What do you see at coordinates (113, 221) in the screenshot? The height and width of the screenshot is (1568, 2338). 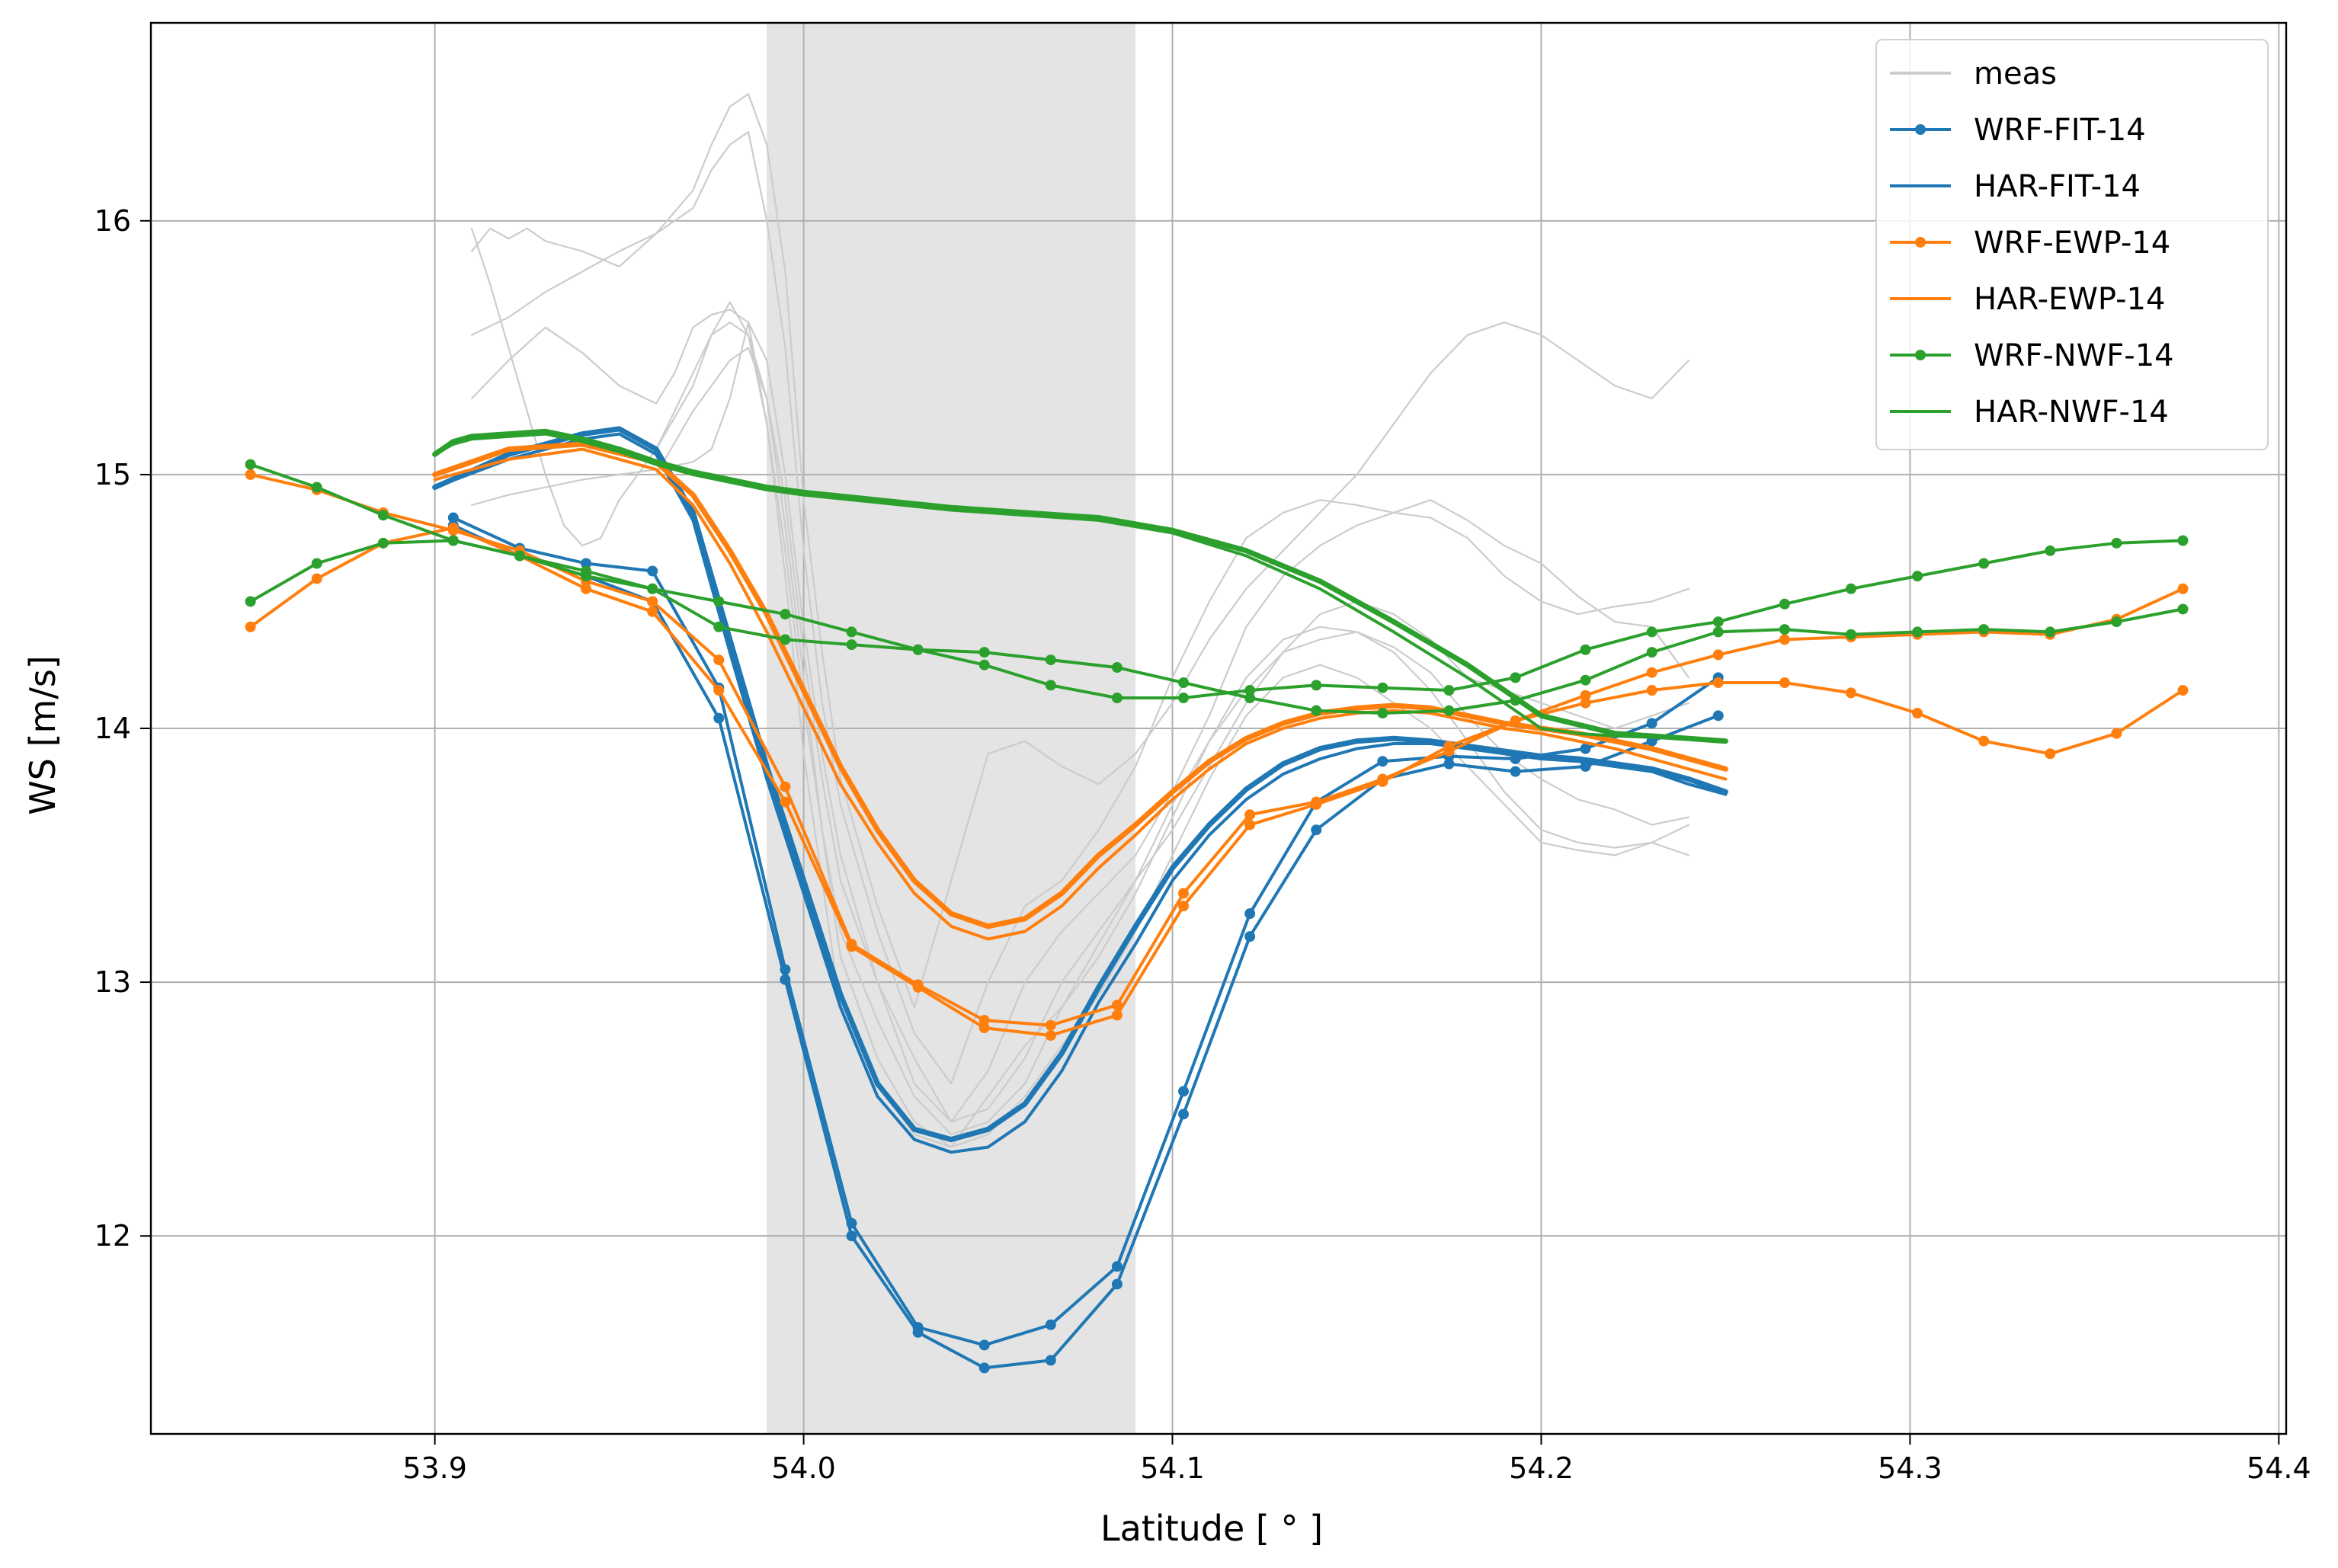 I see `y-tick-label: 16` at bounding box center [113, 221].